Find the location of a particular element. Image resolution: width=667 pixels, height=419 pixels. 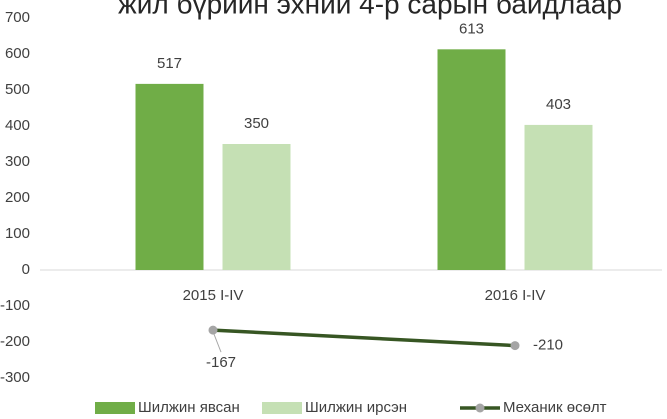

y-tick-label: -200 is located at coordinates (15, 341).